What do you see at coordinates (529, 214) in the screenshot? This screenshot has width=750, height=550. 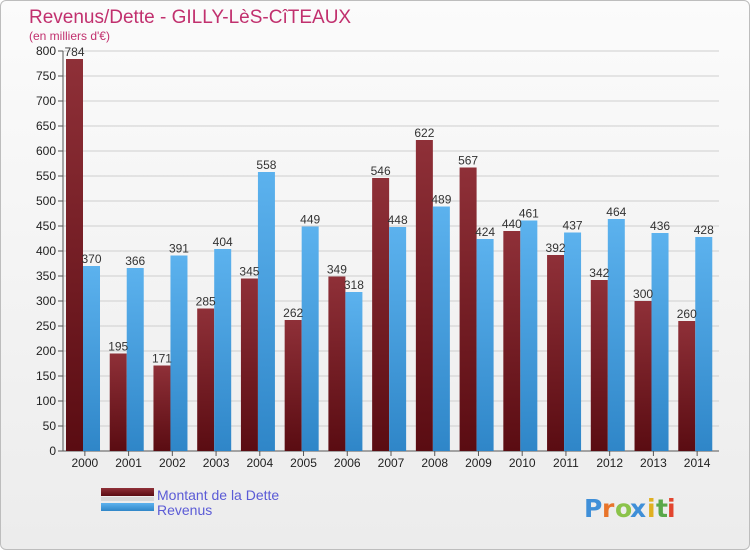 I see `data-label-revenus: 461` at bounding box center [529, 214].